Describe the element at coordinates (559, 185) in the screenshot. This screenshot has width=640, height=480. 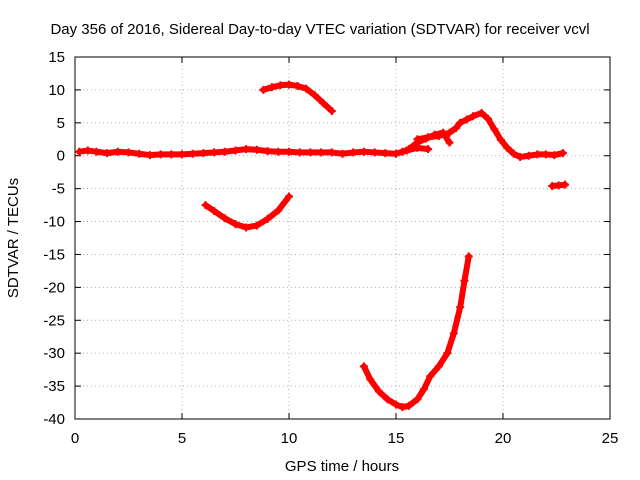
I see `series-late_segment` at that location.